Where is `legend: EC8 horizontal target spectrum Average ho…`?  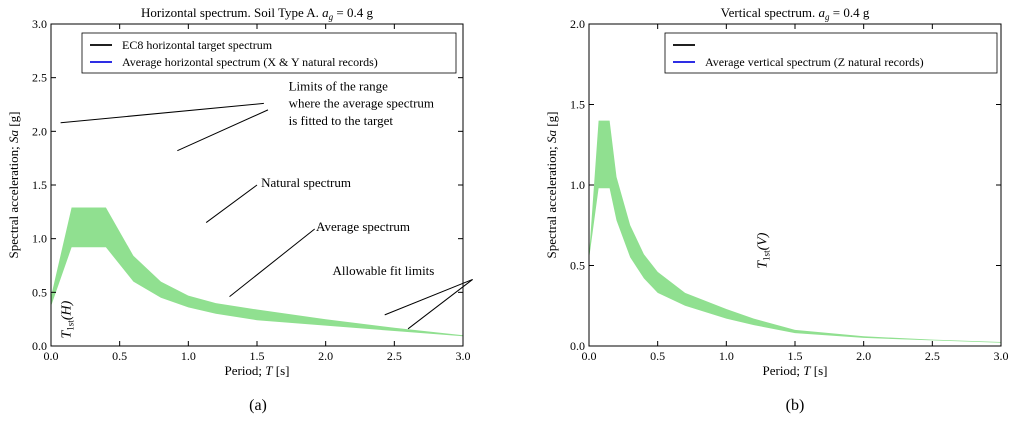
legend: EC8 horizontal target spectrum Average ho… is located at coordinates (269, 53).